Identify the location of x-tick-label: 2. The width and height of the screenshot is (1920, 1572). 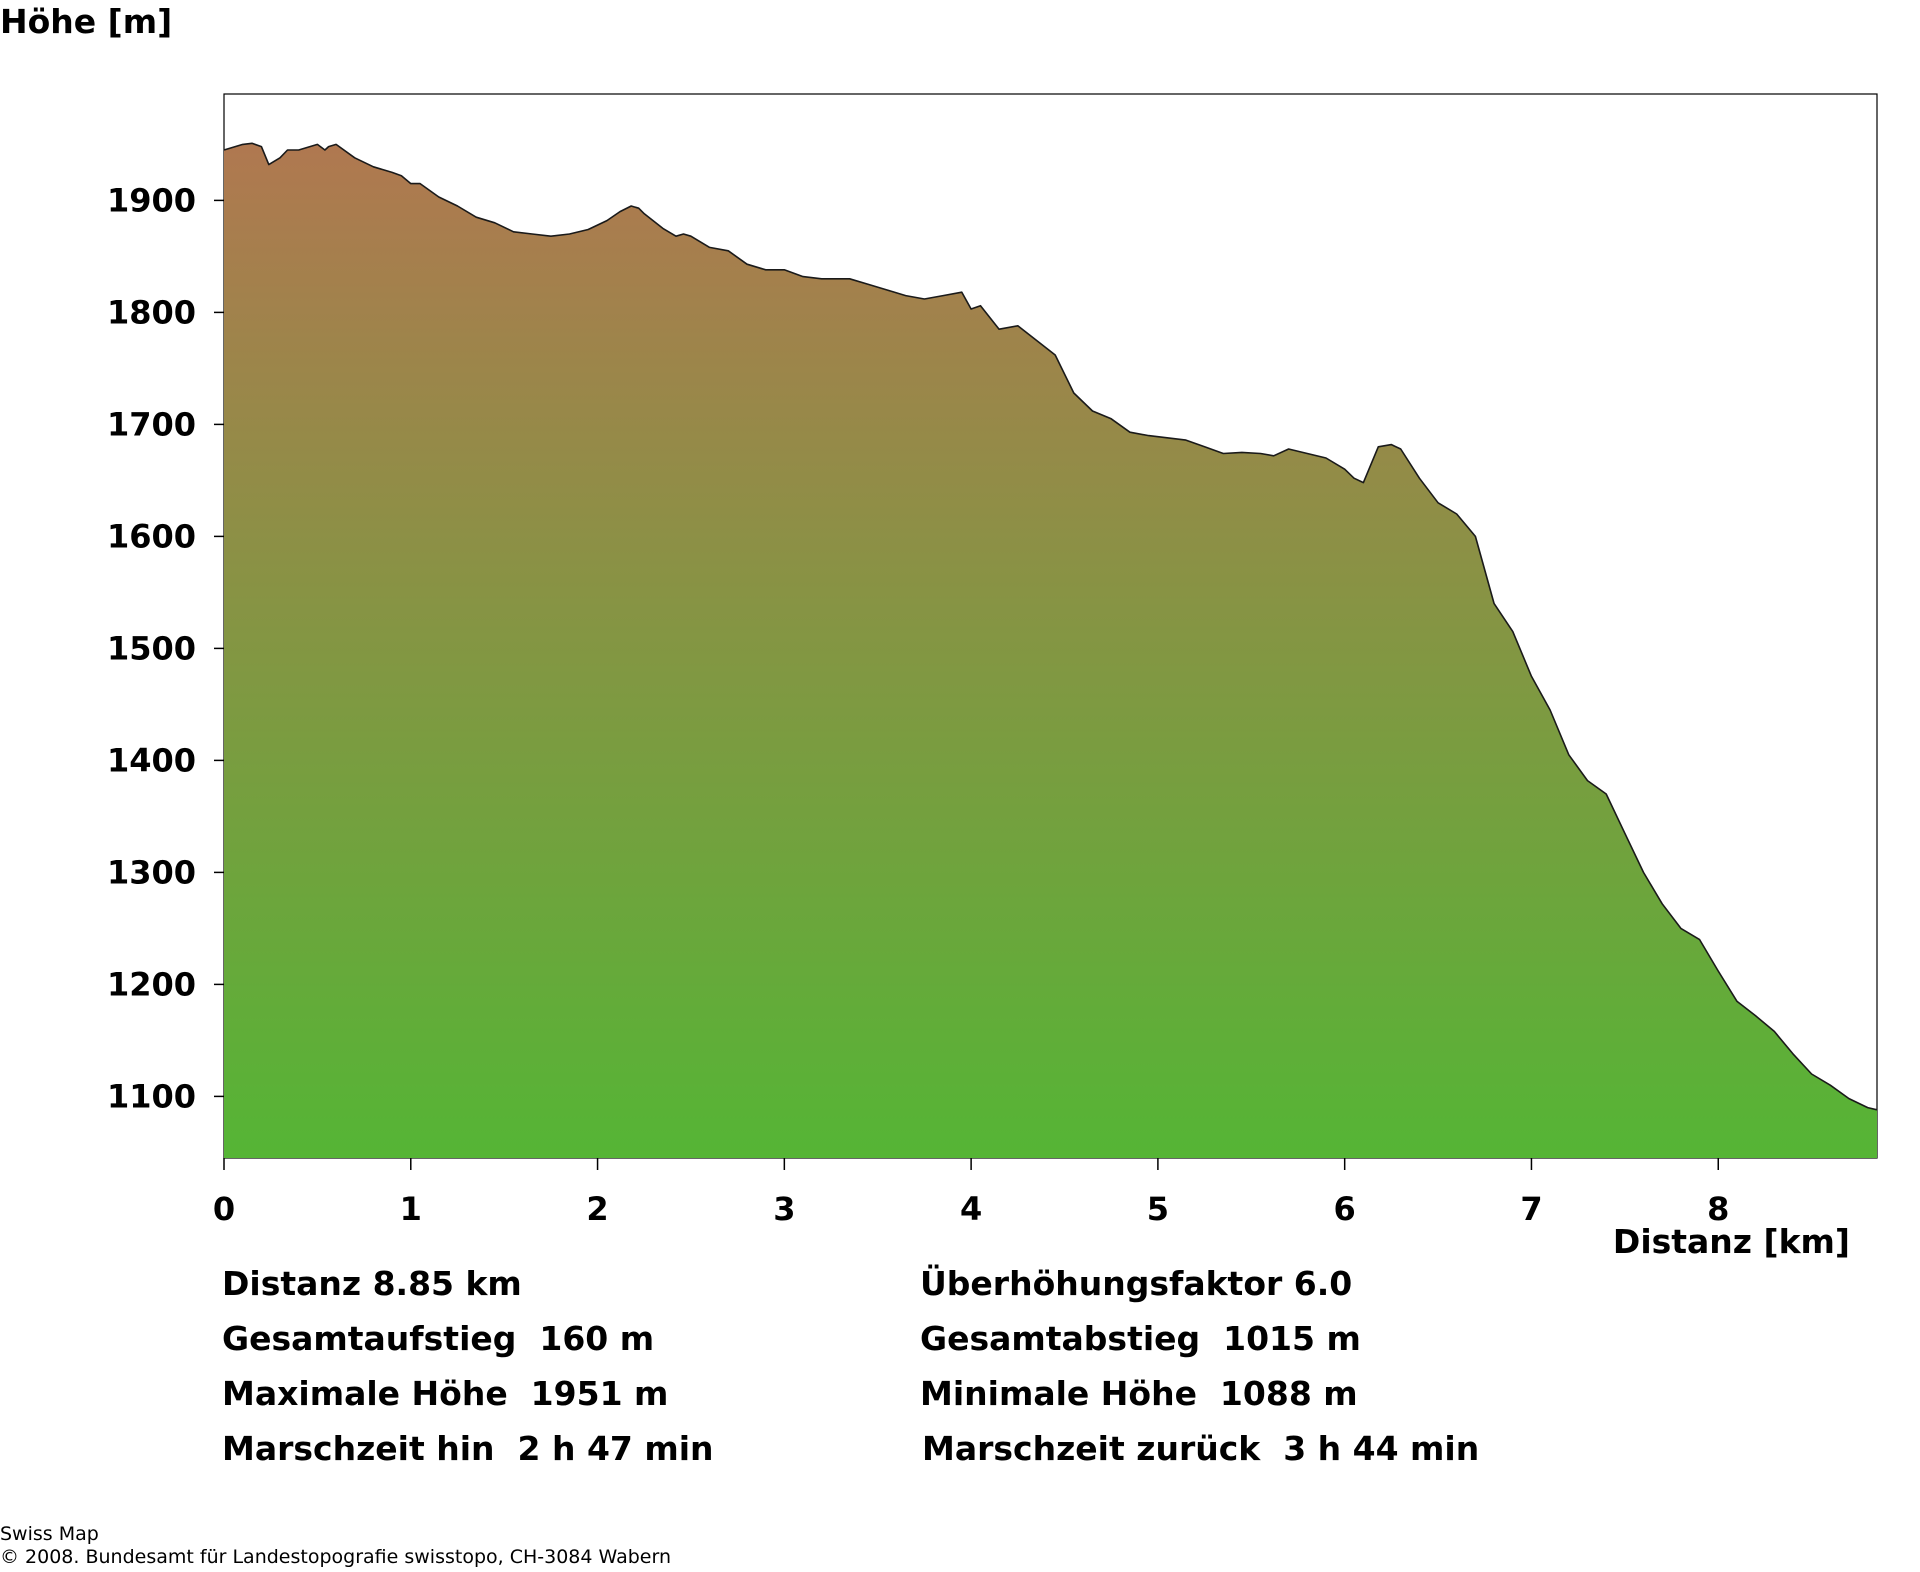
(597, 1209).